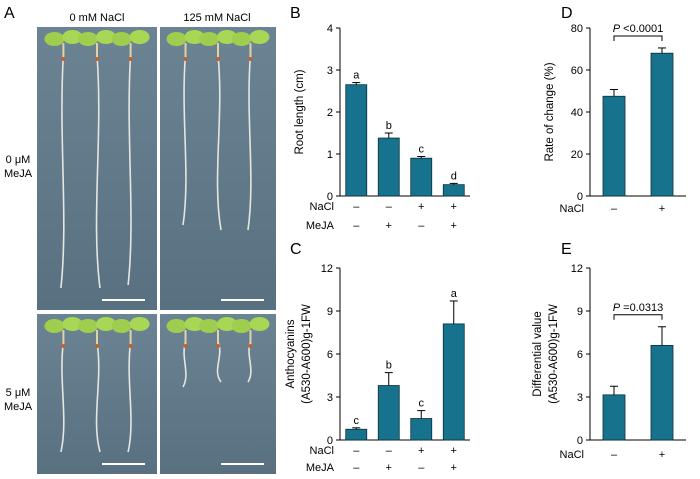 The image size is (700, 479). What do you see at coordinates (97, 168) in the screenshot?
I see `photo-0mm-0um` at bounding box center [97, 168].